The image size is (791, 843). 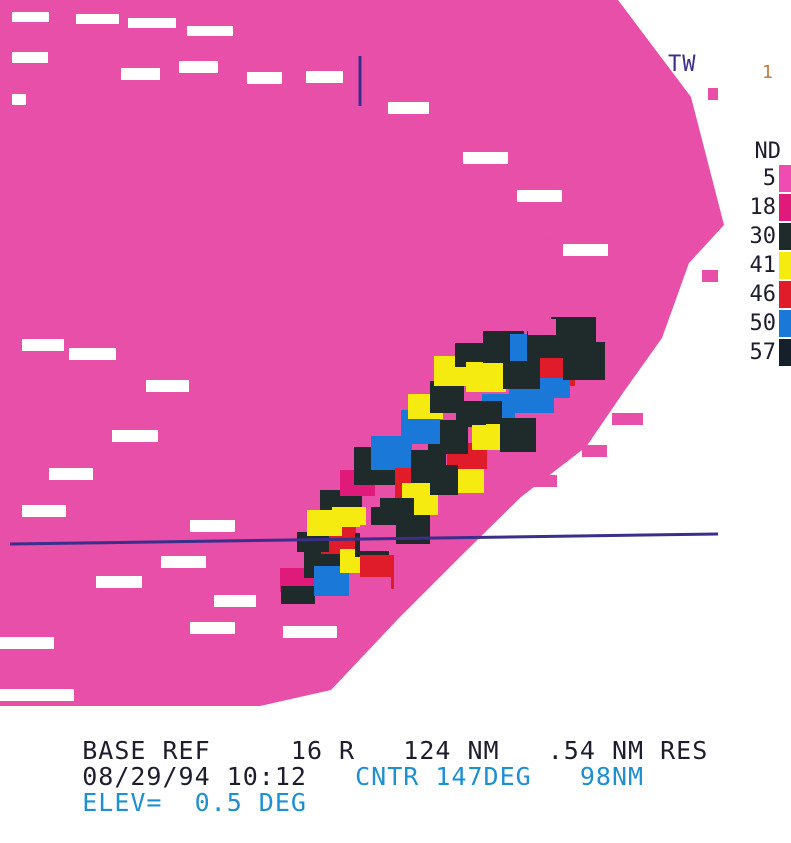 I want to click on product-number: 16 R, so click(x=323, y=750).